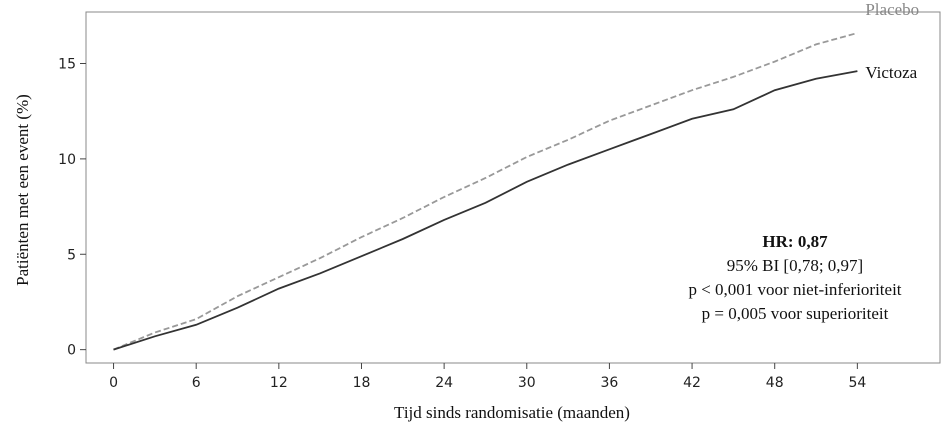  I want to click on annotation: HR: 0,87, so click(795, 241).